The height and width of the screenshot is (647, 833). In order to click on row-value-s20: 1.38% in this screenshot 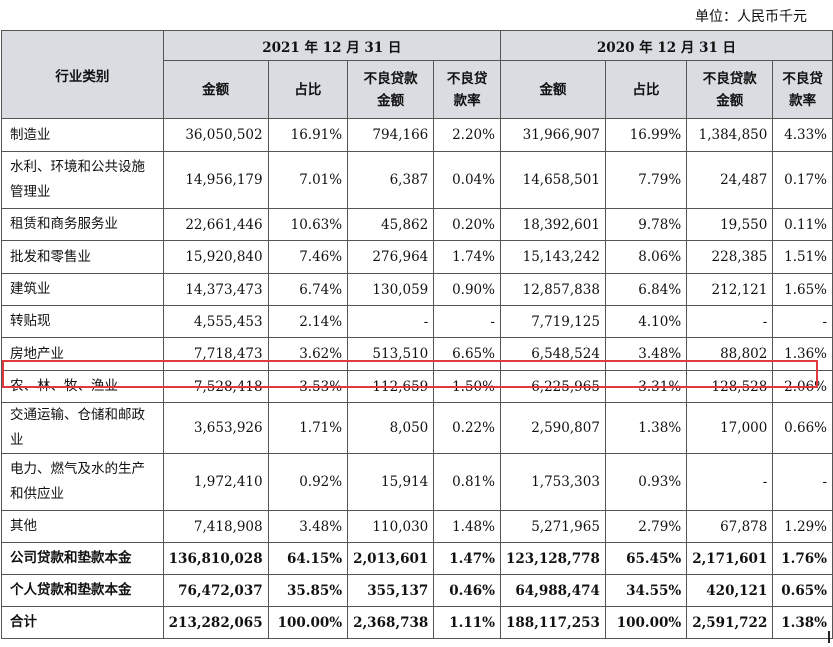, I will do `click(646, 428)`.